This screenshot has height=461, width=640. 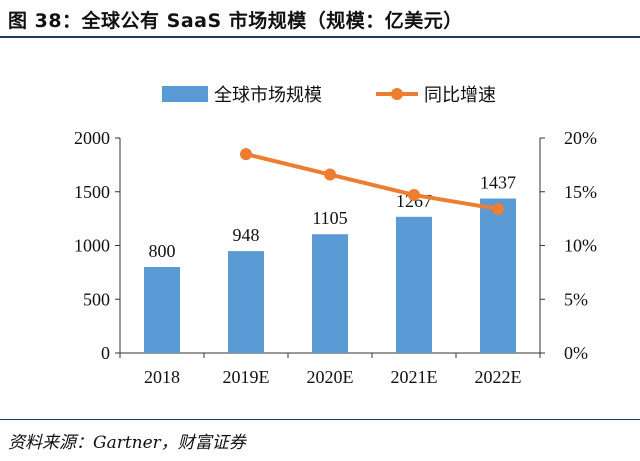 I want to click on x-tick-label: 2020E, so click(x=330, y=377).